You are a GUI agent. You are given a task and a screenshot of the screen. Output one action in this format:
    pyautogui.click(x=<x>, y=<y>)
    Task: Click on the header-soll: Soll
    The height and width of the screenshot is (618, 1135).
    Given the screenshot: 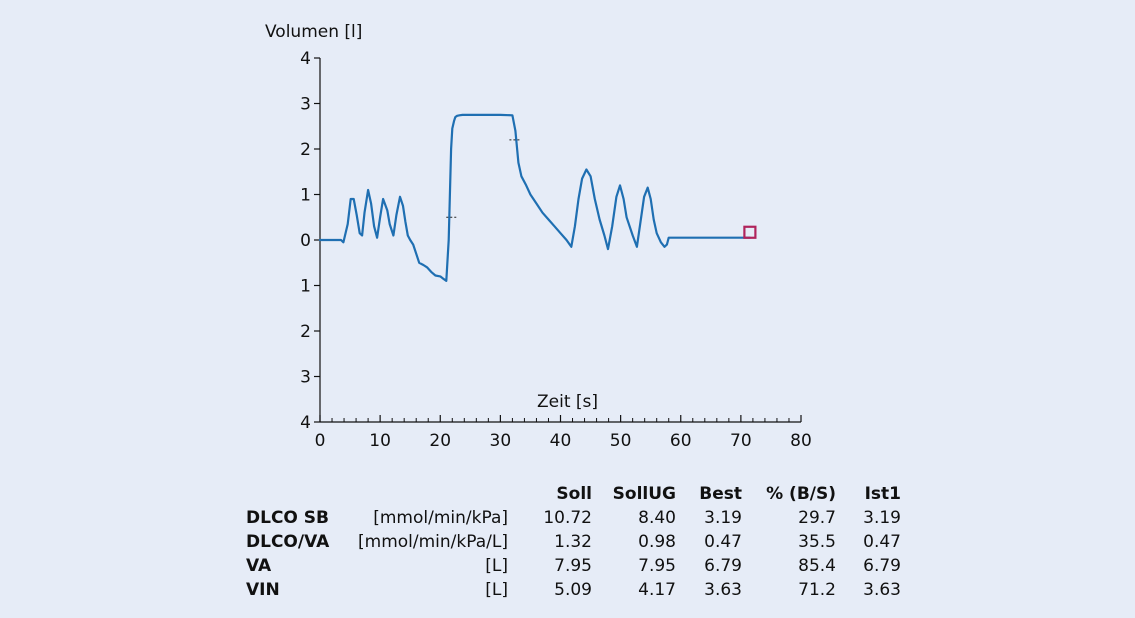 What is the action you would take?
    pyautogui.click(x=574, y=494)
    